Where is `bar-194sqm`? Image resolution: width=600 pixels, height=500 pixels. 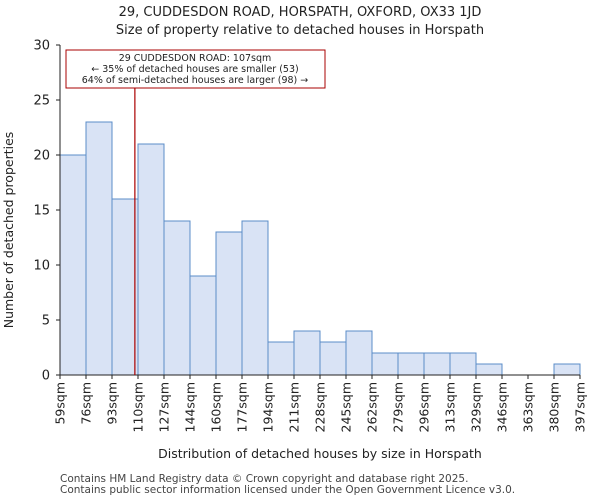 bar-194sqm is located at coordinates (281, 358).